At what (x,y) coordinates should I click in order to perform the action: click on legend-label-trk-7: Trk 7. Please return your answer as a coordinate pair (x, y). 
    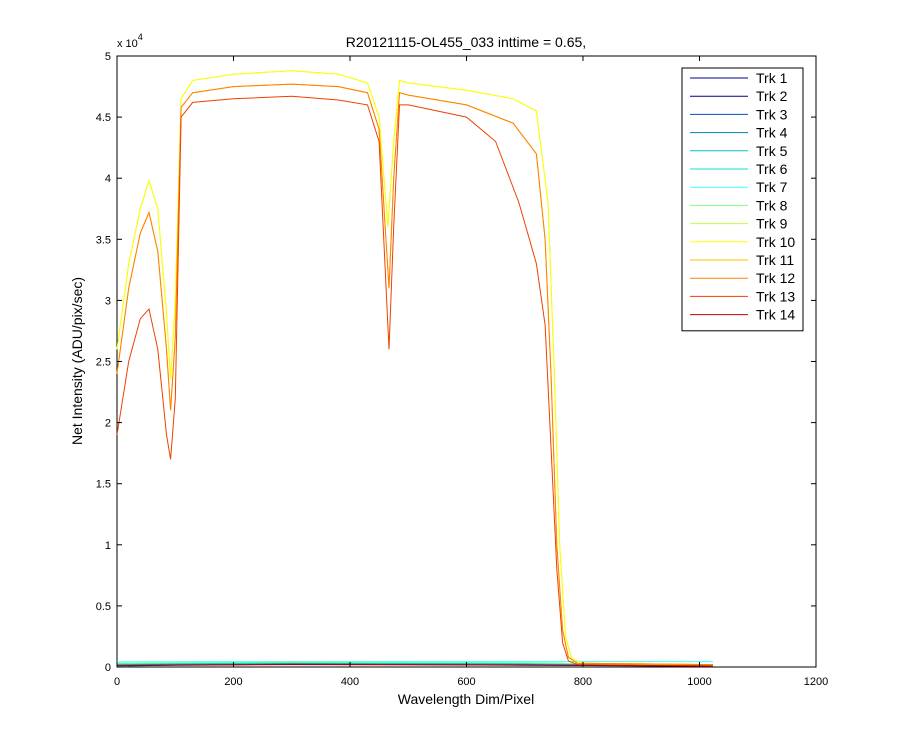
    Looking at the image, I should click on (772, 187).